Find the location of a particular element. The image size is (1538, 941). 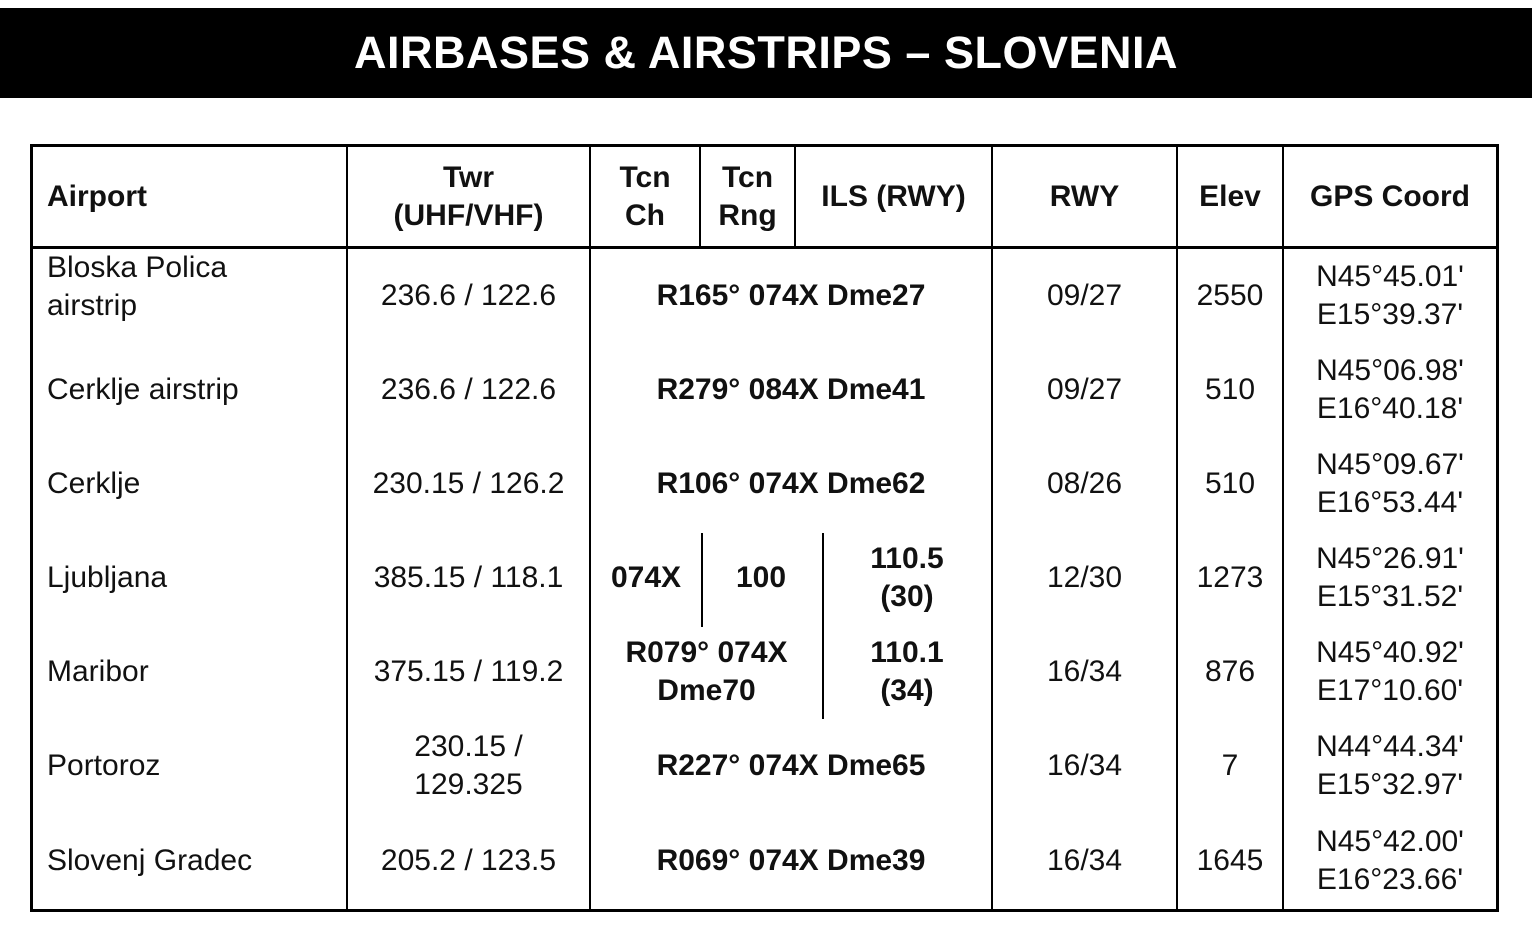

row-gps: N44°44.34' E15°32.97' is located at coordinates (1390, 765).